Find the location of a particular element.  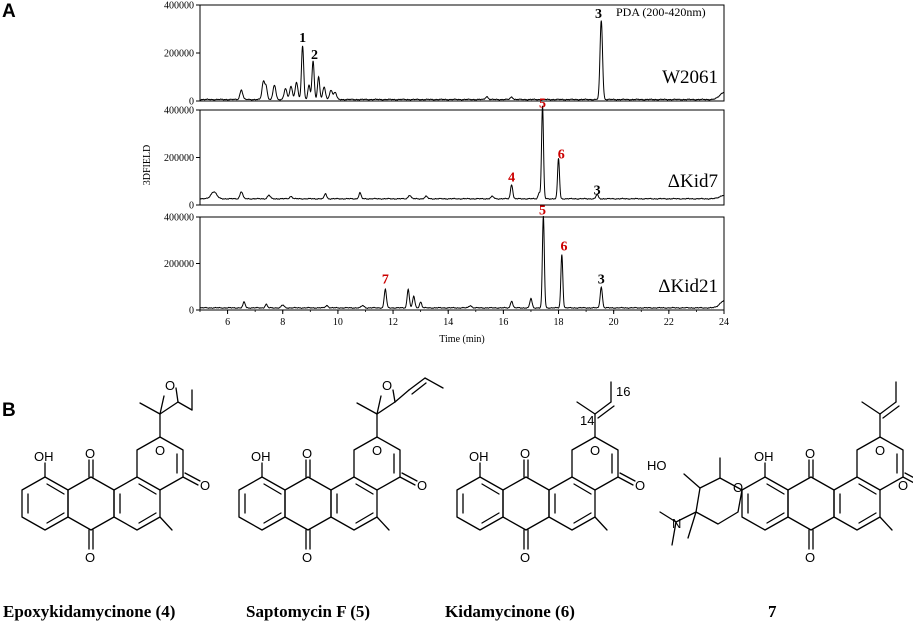

structure-saptomycin-f: OH O O O O O is located at coordinates (341, 471).